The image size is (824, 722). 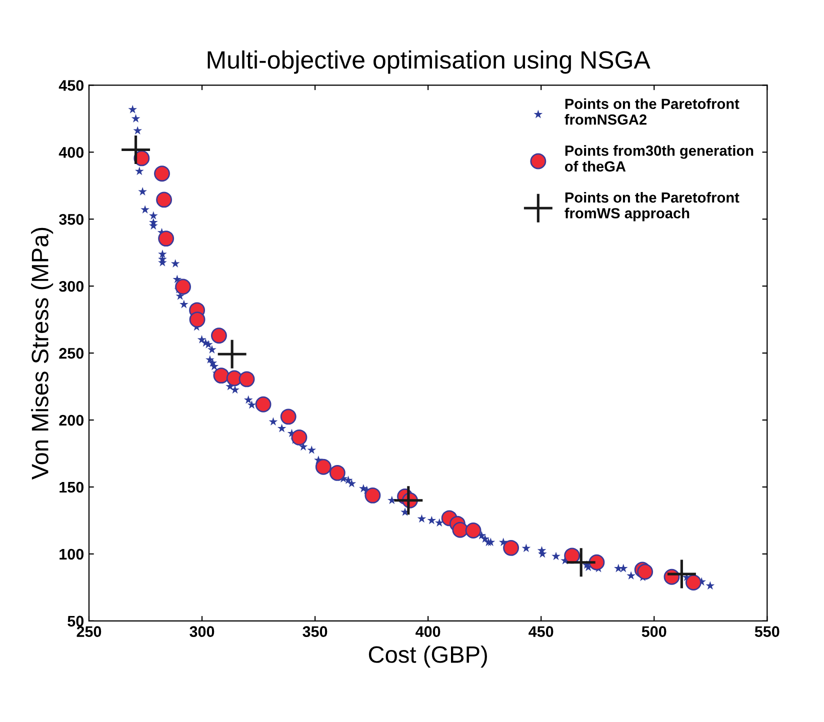 What do you see at coordinates (202, 632) in the screenshot?
I see `x-tick-label: 300` at bounding box center [202, 632].